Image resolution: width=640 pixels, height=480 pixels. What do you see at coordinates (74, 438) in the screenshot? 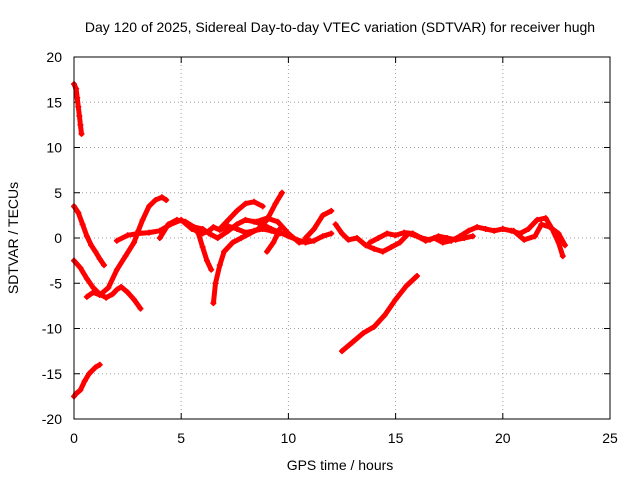
I see `x-tick-label: 0` at bounding box center [74, 438].